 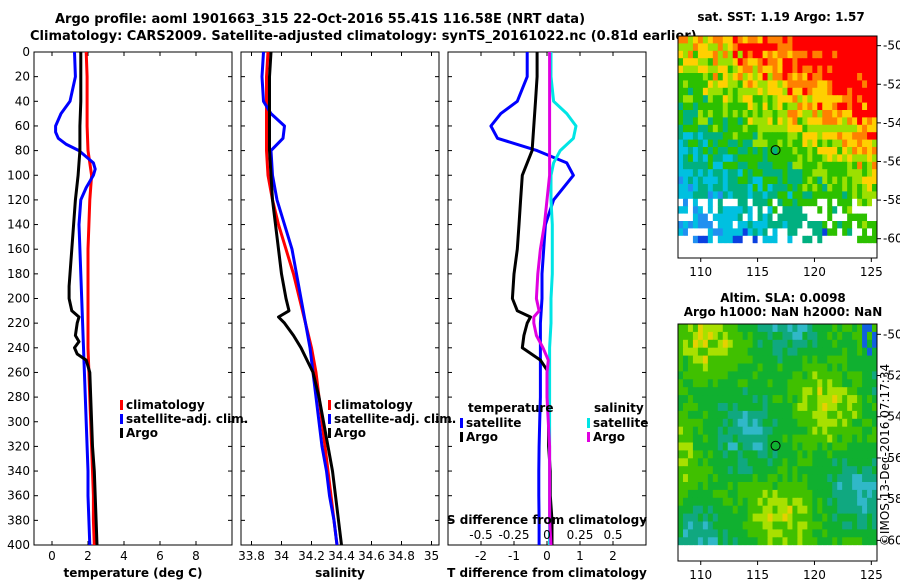 What do you see at coordinates (251, 556) in the screenshot?
I see `x-tick-label: 33.8` at bounding box center [251, 556].